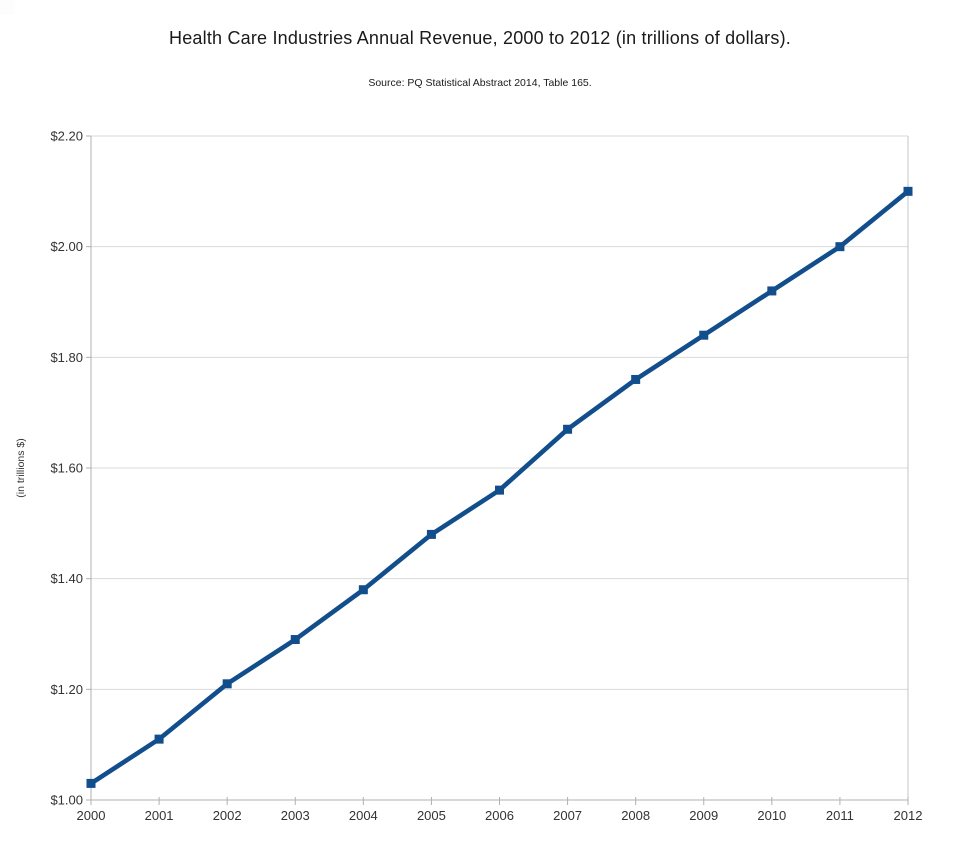 The width and height of the screenshot is (960, 852). What do you see at coordinates (295, 640) in the screenshot?
I see `data-point-marker-2003` at bounding box center [295, 640].